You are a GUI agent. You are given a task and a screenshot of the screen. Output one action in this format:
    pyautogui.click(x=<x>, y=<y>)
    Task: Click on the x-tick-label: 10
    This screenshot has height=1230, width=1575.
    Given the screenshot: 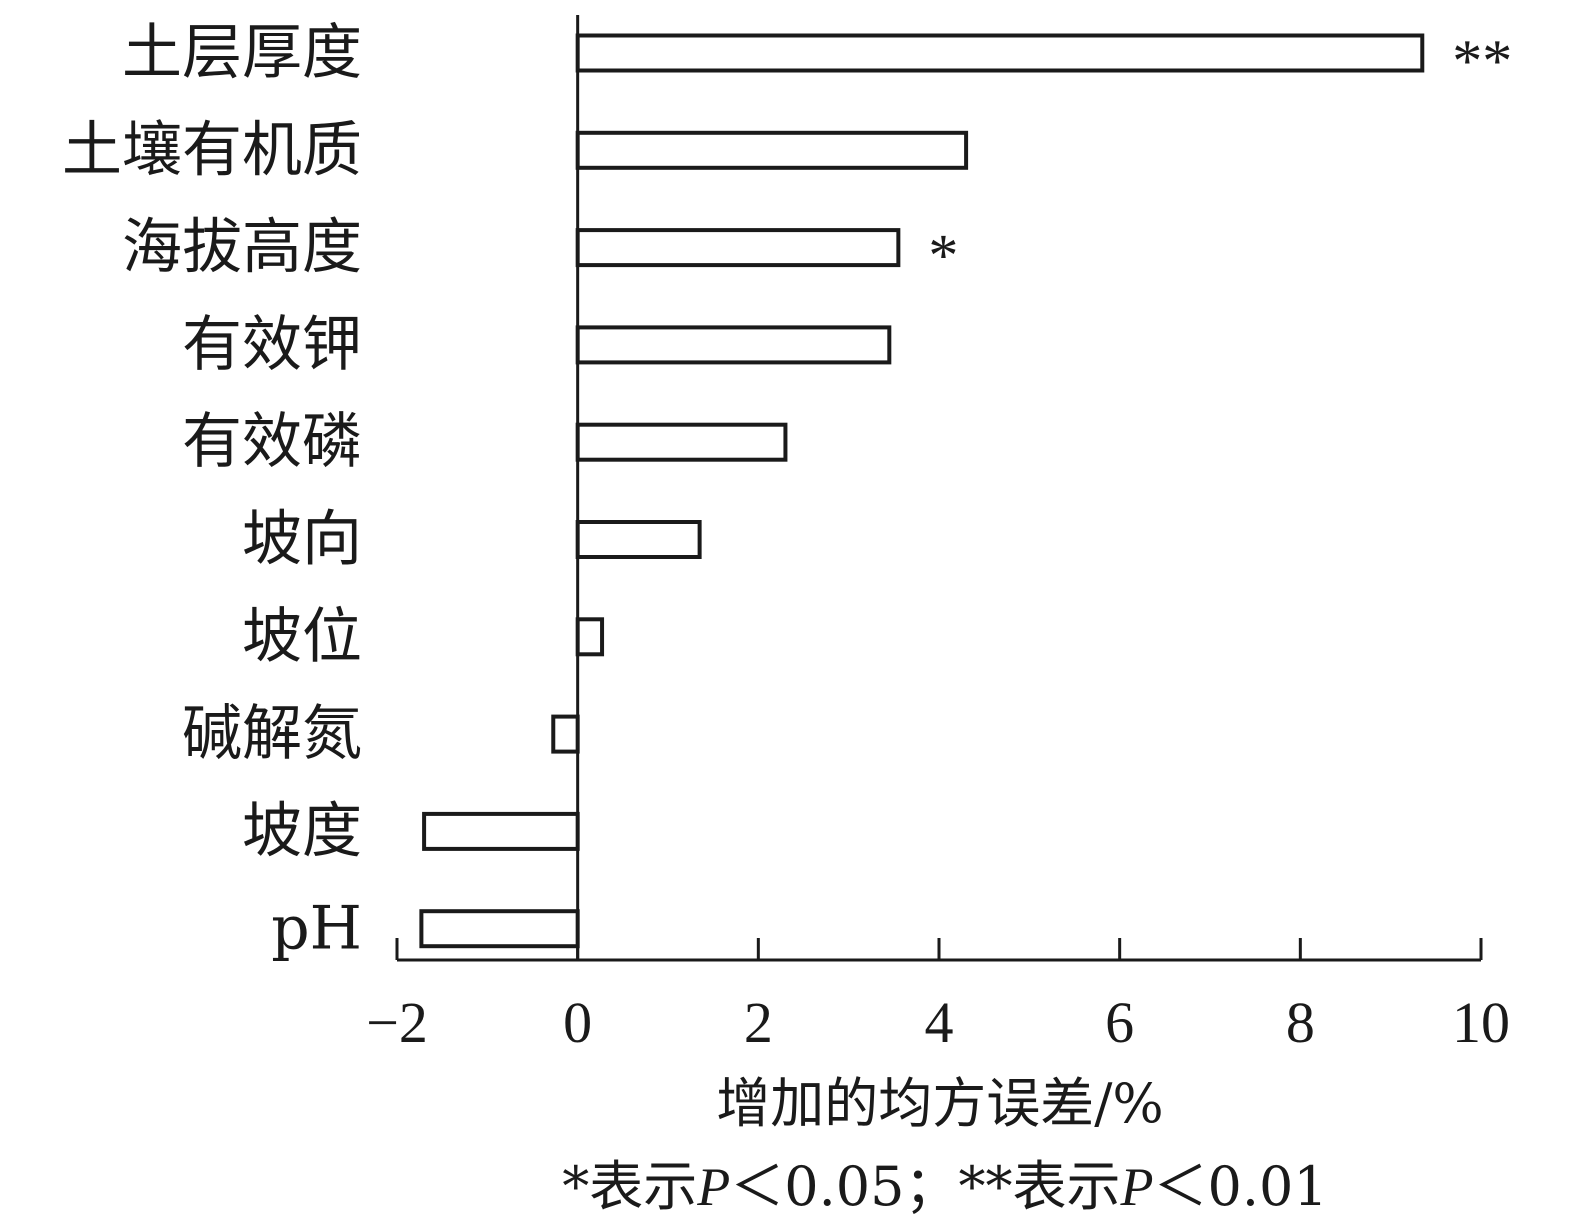 What is the action you would take?
    pyautogui.click(x=1481, y=1022)
    